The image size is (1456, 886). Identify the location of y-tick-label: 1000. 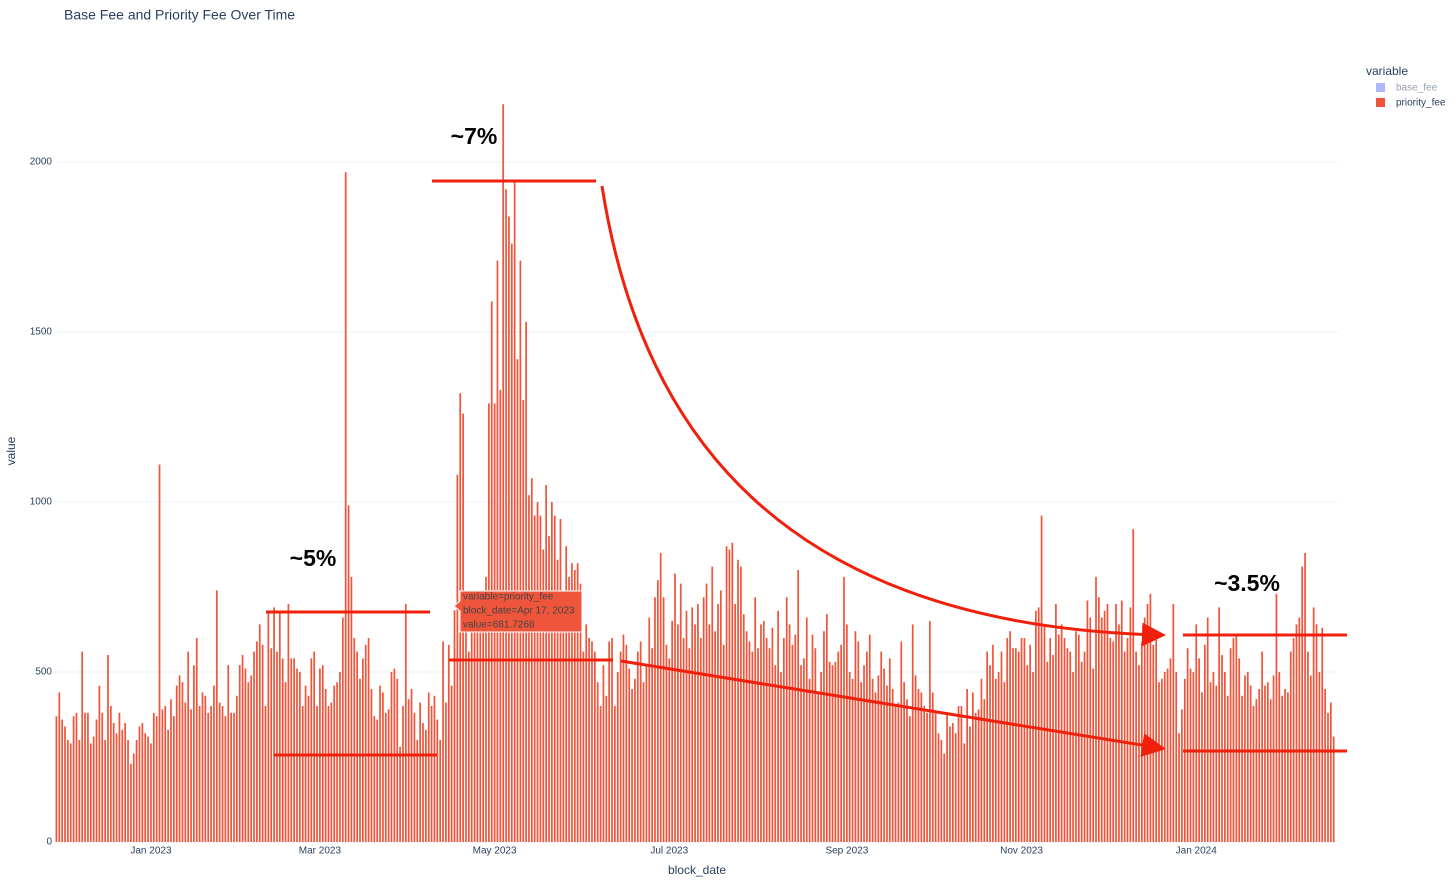
(41, 502).